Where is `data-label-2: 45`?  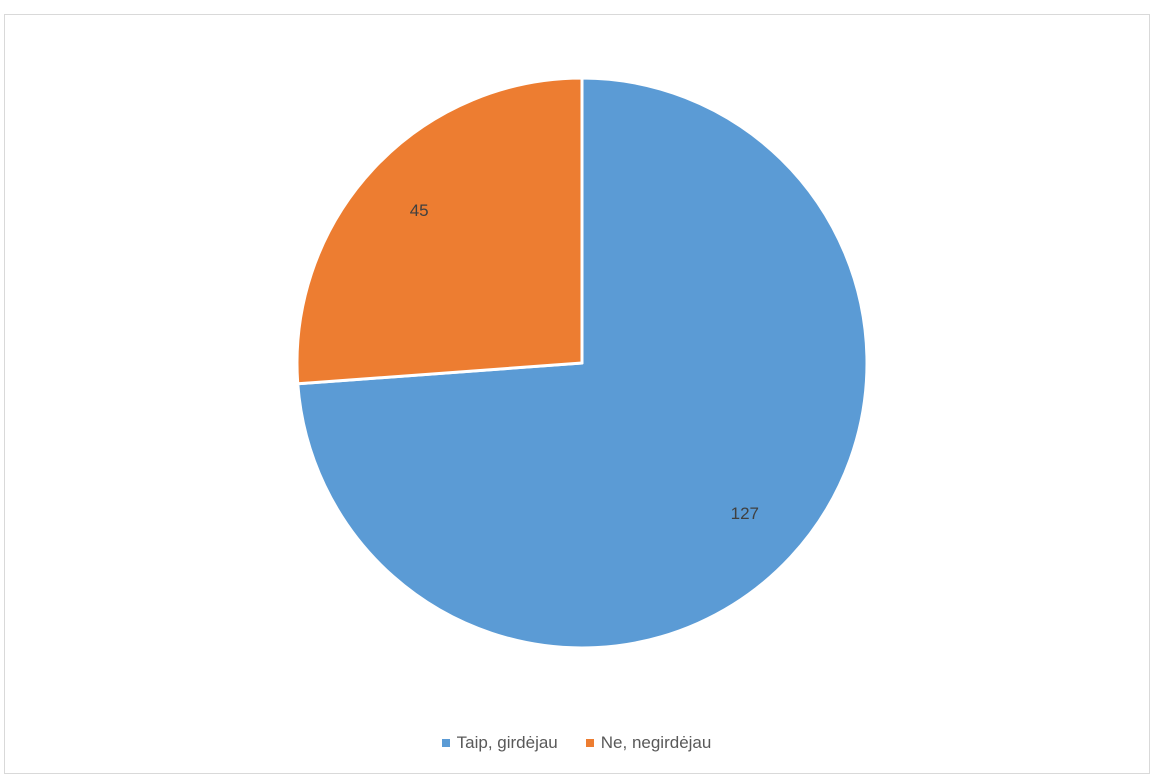 data-label-2: 45 is located at coordinates (419, 210).